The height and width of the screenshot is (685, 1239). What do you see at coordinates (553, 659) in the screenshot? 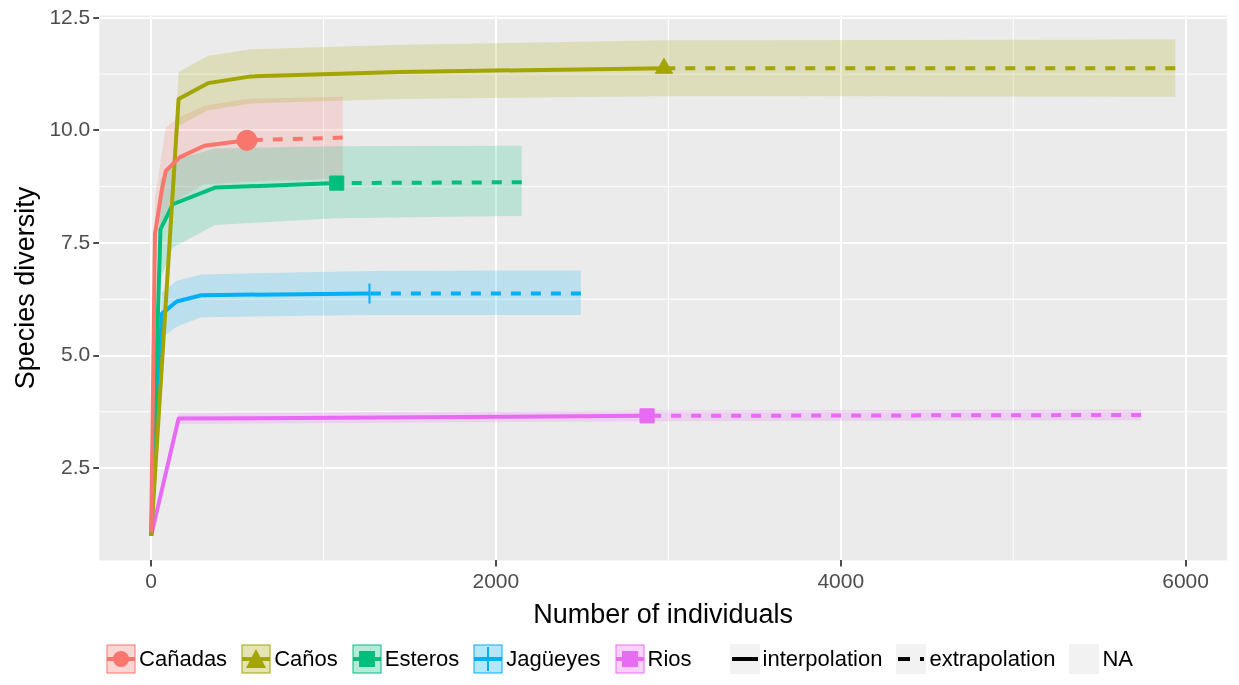
I see `legend-label: Jagüeyes` at bounding box center [553, 659].